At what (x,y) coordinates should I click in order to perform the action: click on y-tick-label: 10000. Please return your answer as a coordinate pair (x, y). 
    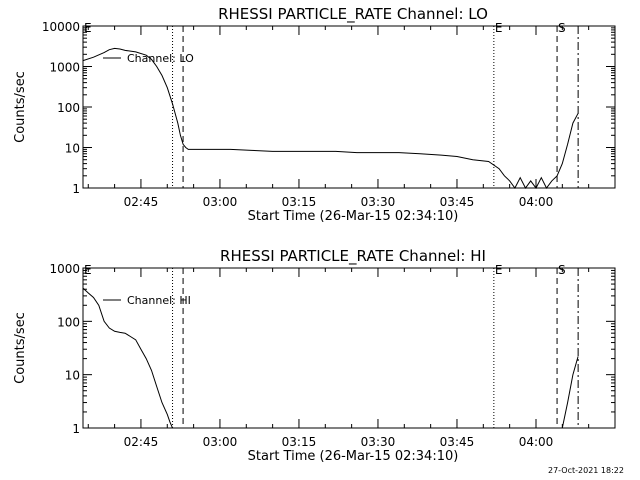
    Looking at the image, I should click on (61, 27).